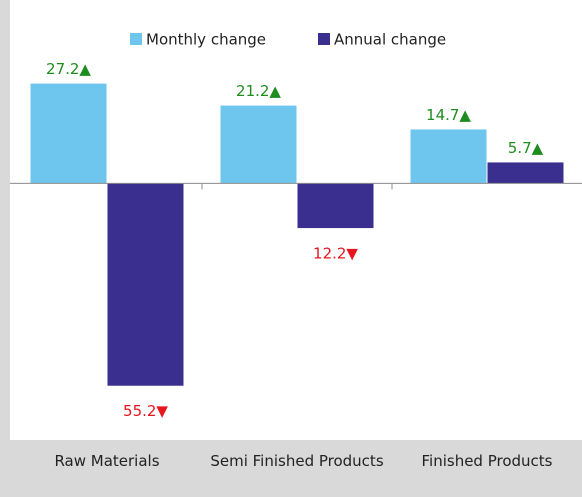 The height and width of the screenshot is (497, 582). I want to click on data-label: 14.7▲, so click(448, 115).